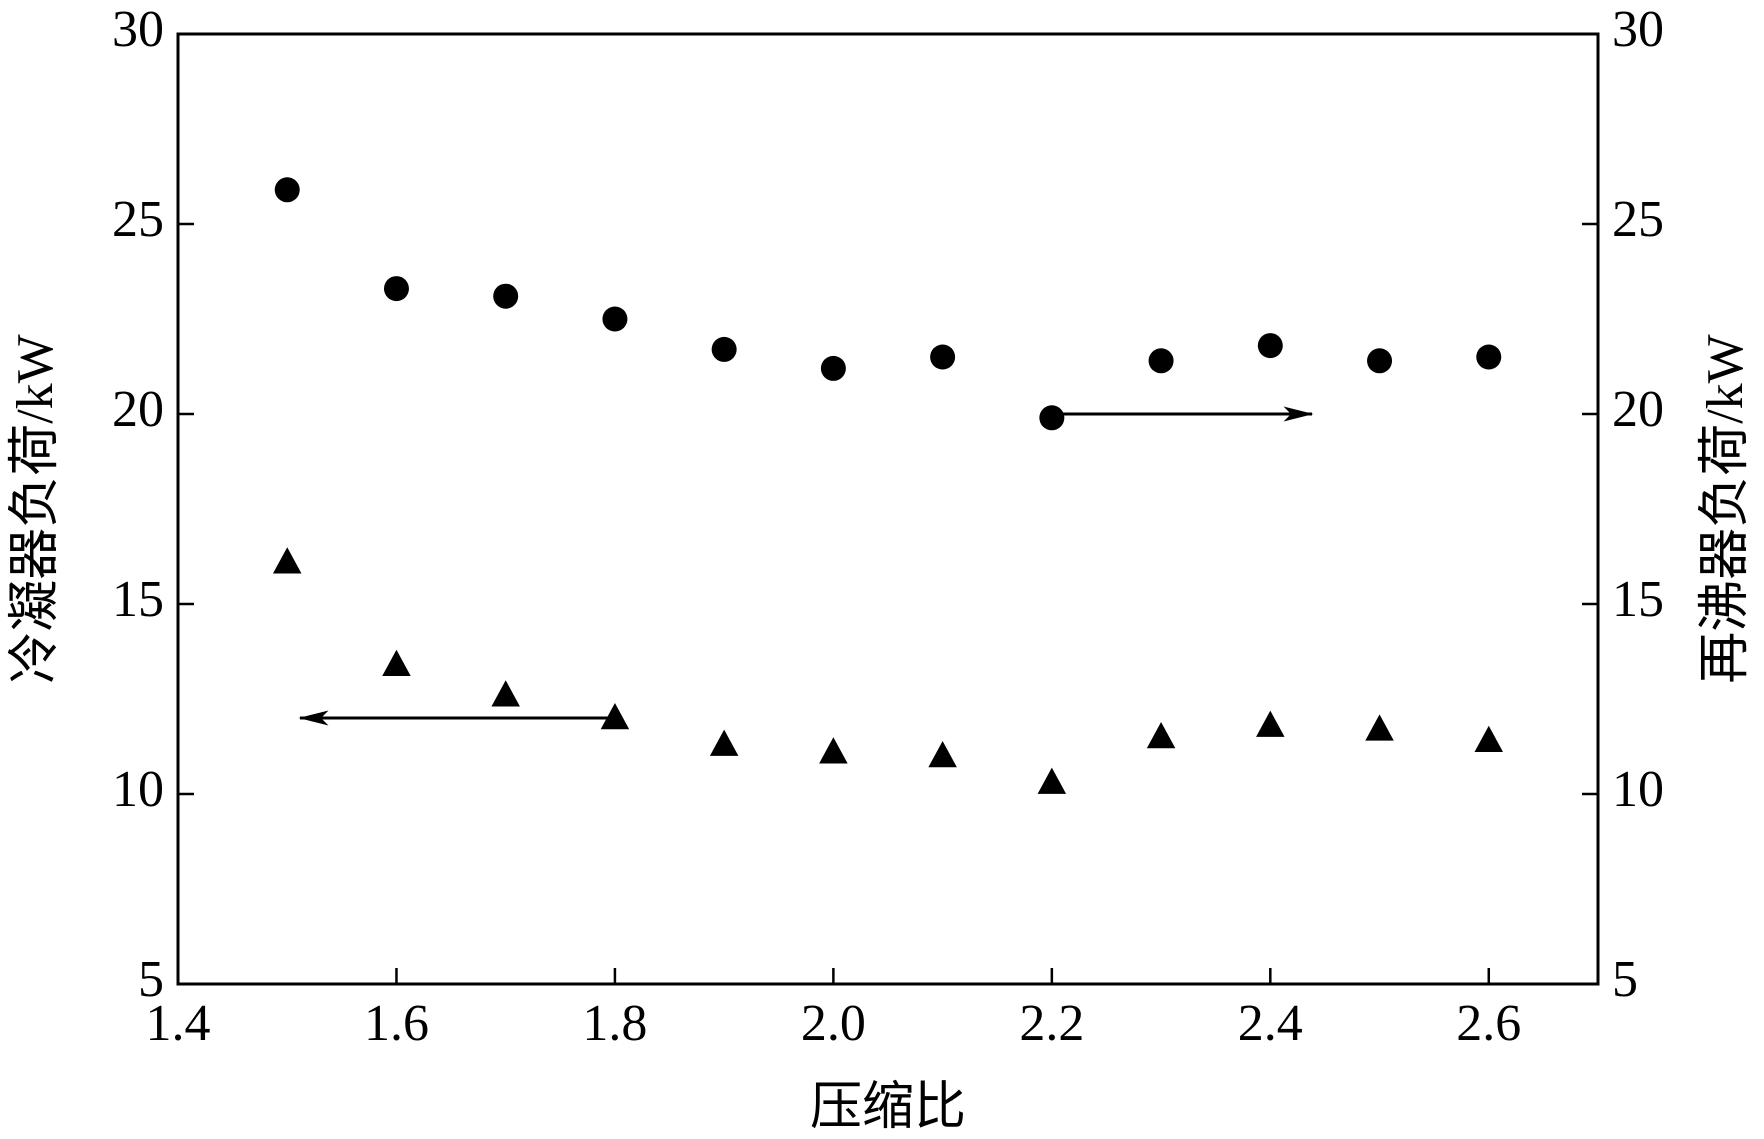  Describe the element at coordinates (833, 1023) in the screenshot. I see `x-tick-label: 2.0` at that location.